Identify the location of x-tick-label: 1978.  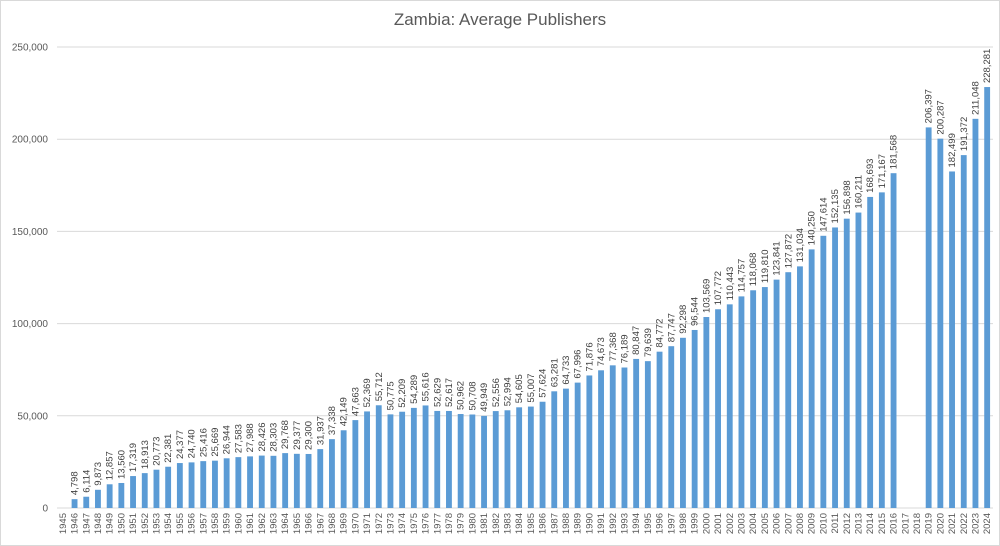
(449, 523).